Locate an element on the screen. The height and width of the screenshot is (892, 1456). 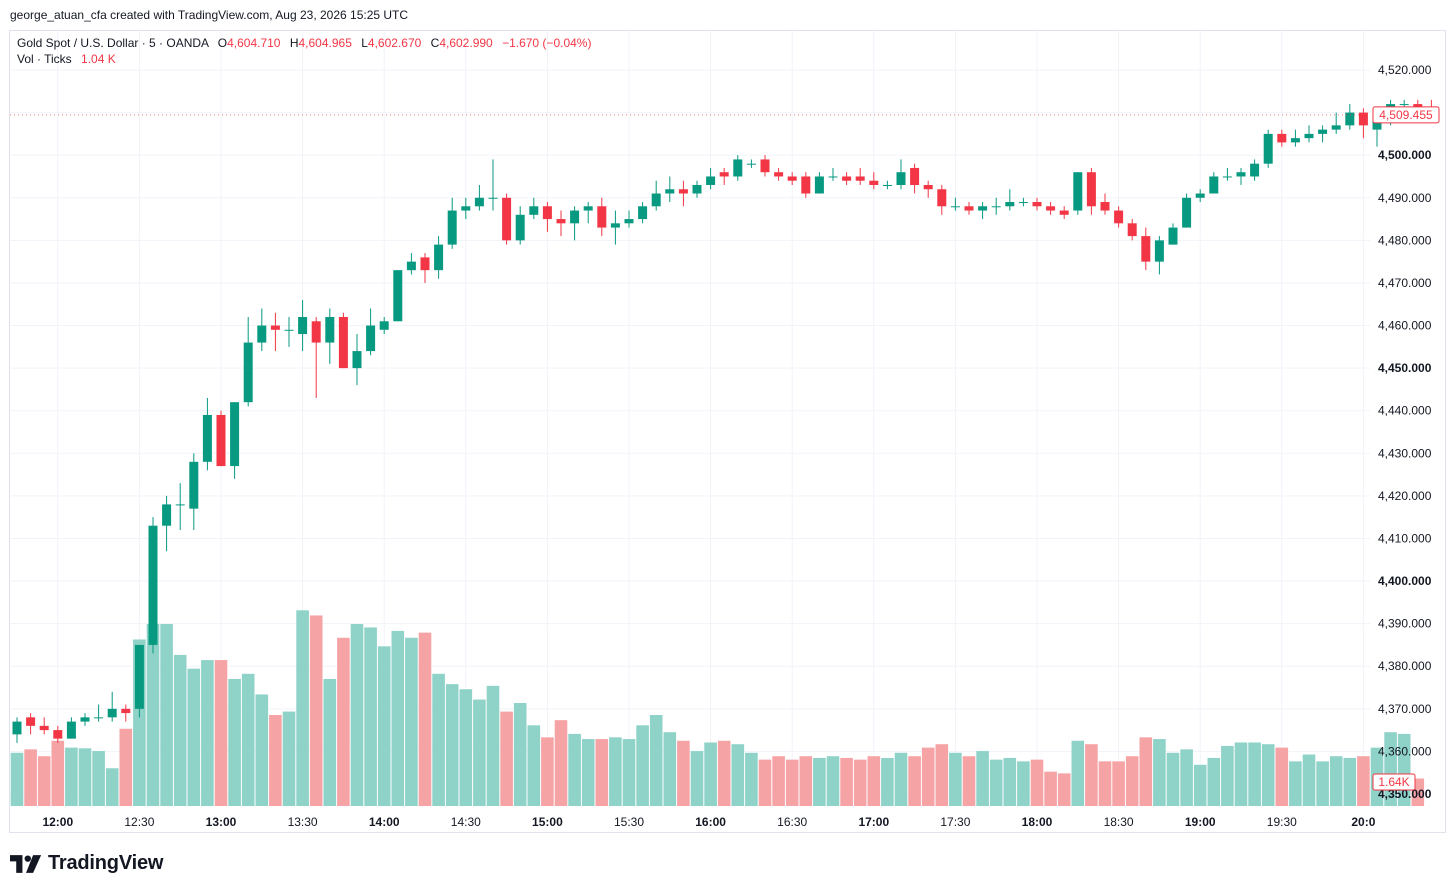
last-volume-badge: 1.64K is located at coordinates (1394, 782).